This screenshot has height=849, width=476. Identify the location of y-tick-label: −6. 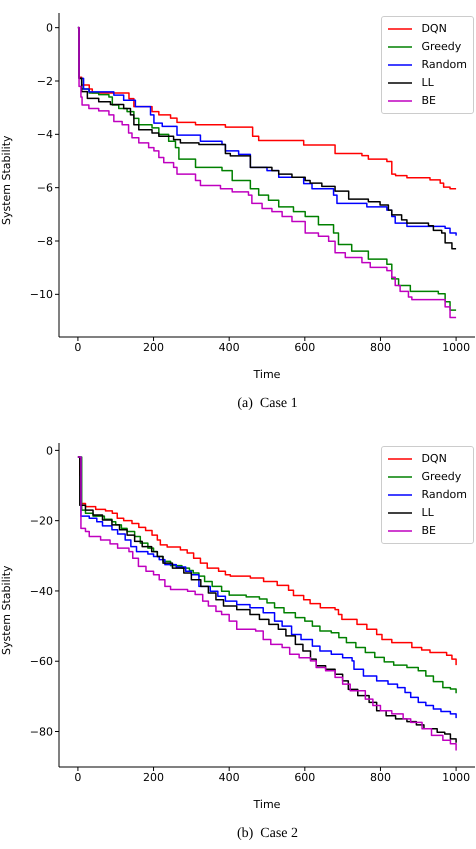
(44, 188).